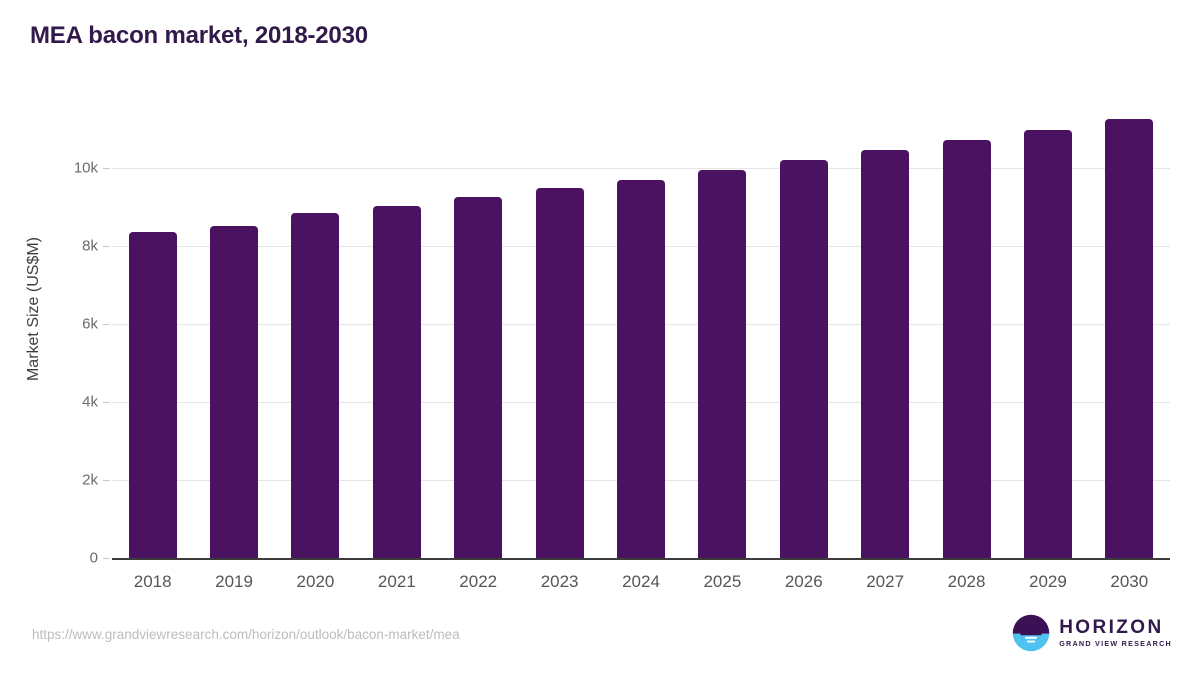  What do you see at coordinates (90, 324) in the screenshot?
I see `y-tick-label: 6k` at bounding box center [90, 324].